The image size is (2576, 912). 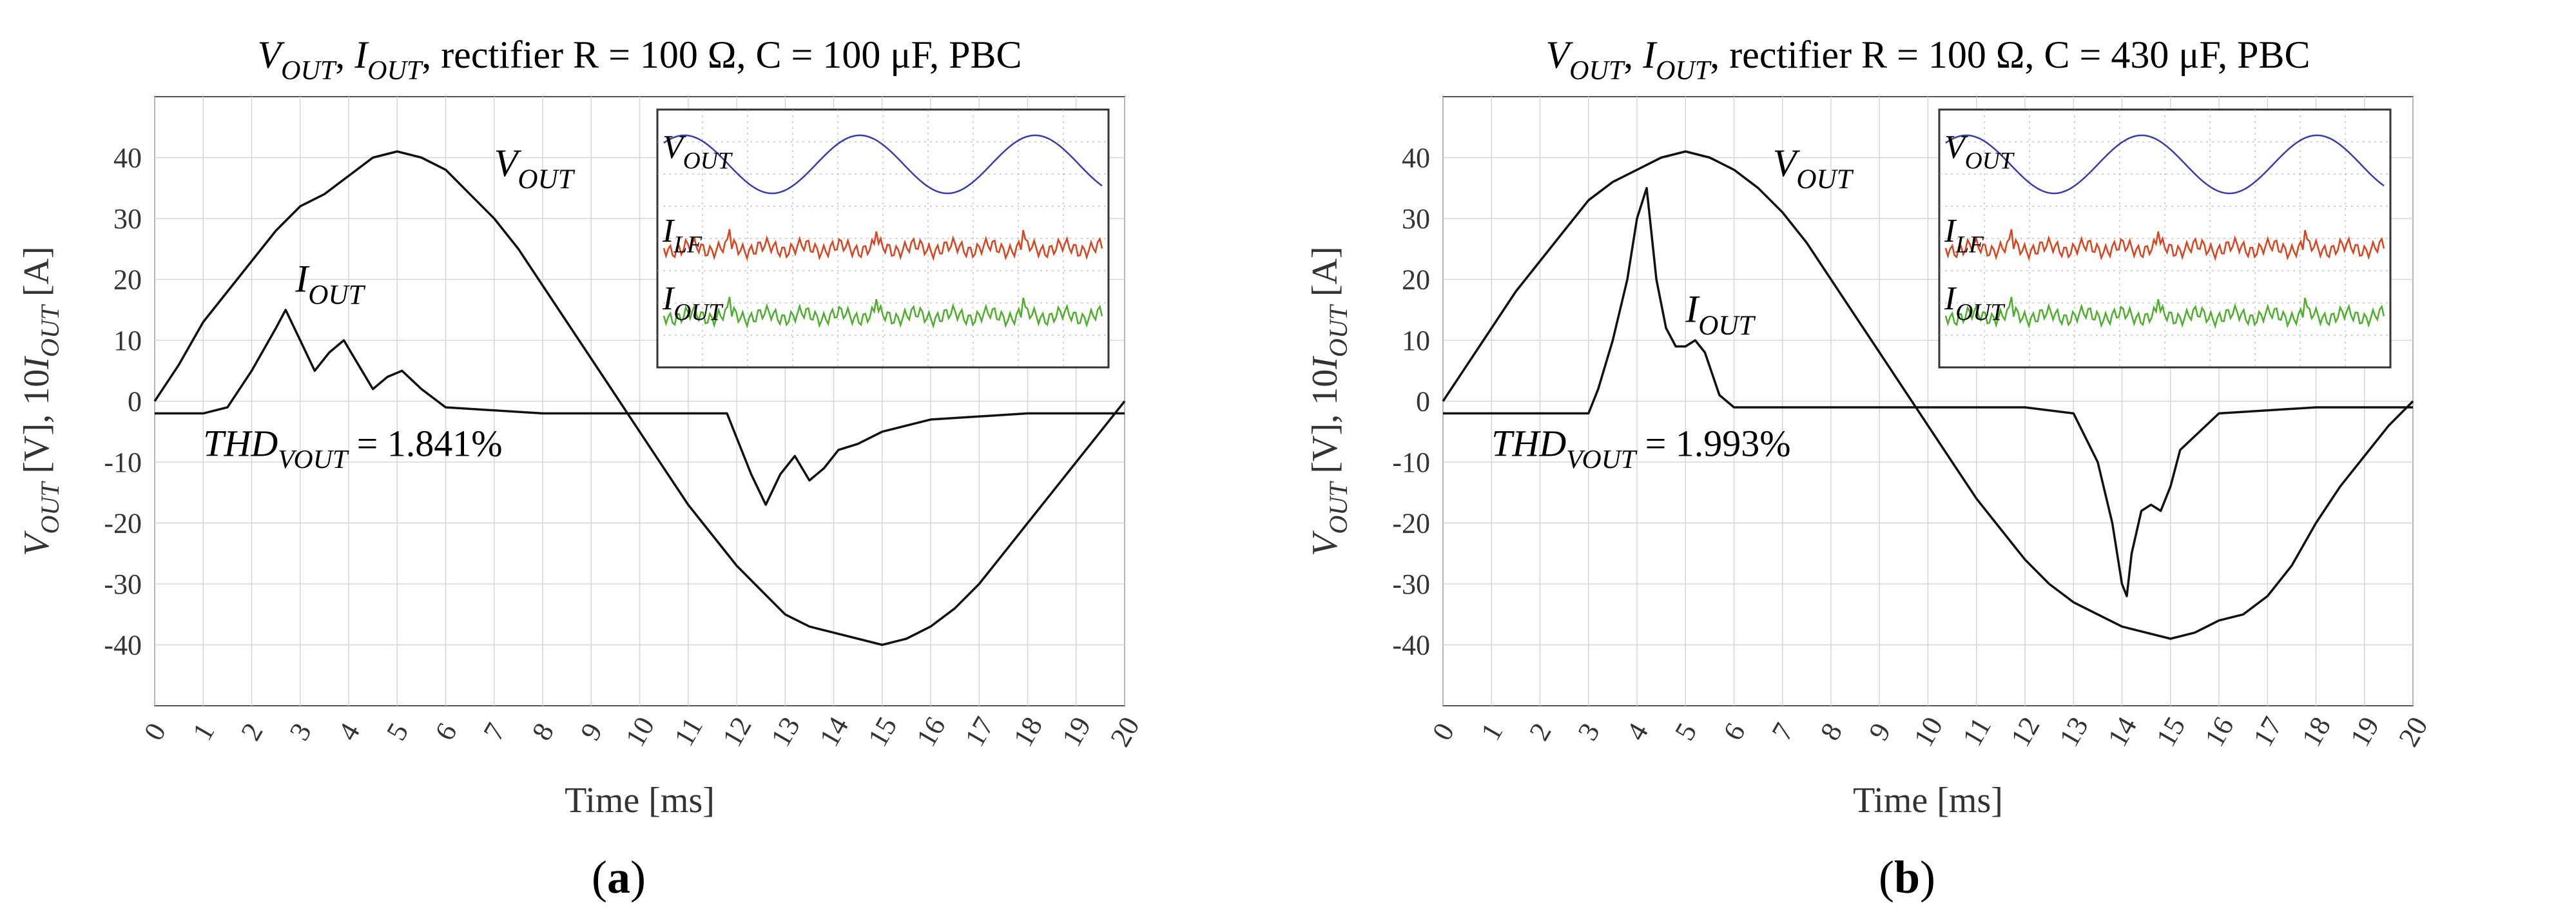 I want to click on thd-annotation: THDVOUT = 1.841%, so click(x=352, y=449).